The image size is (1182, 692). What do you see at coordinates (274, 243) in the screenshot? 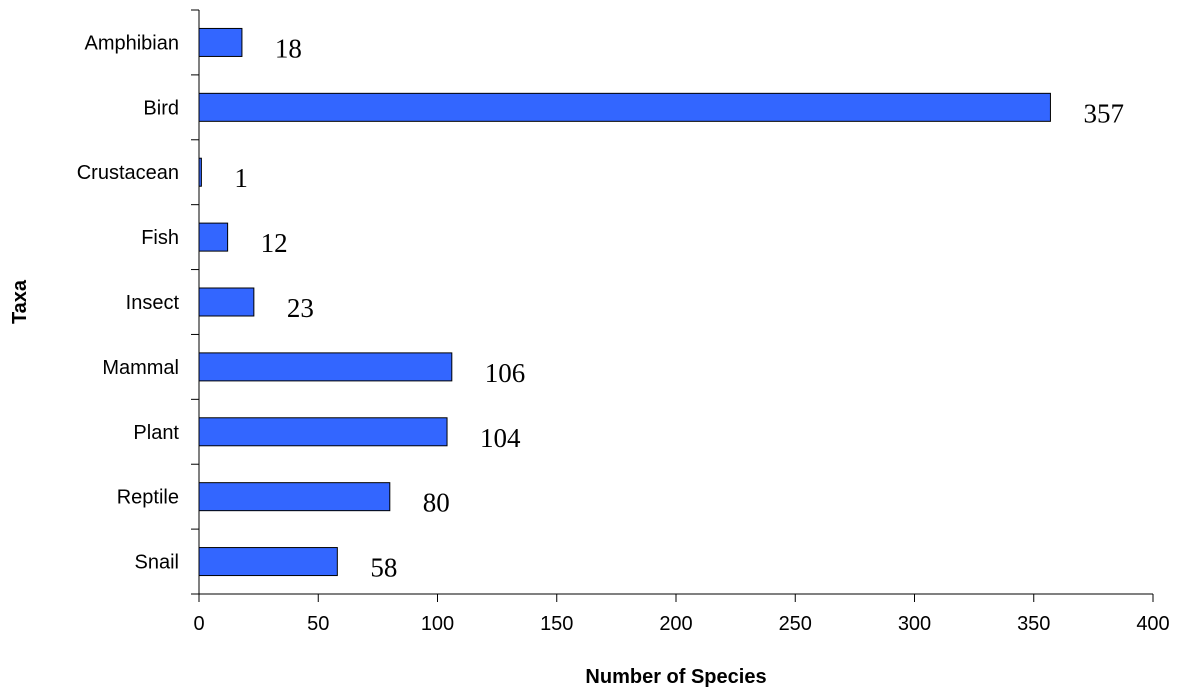
I see `data-label-fish: 12` at bounding box center [274, 243].